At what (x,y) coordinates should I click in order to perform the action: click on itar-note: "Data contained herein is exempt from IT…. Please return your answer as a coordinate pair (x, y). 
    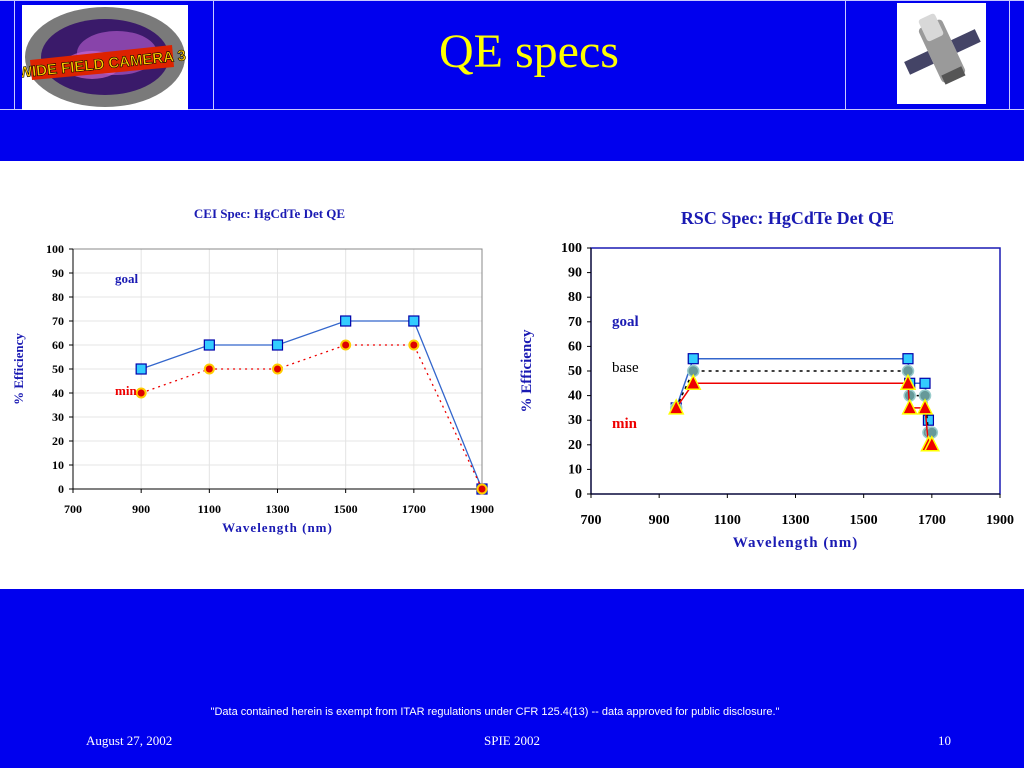
    Looking at the image, I should click on (495, 712).